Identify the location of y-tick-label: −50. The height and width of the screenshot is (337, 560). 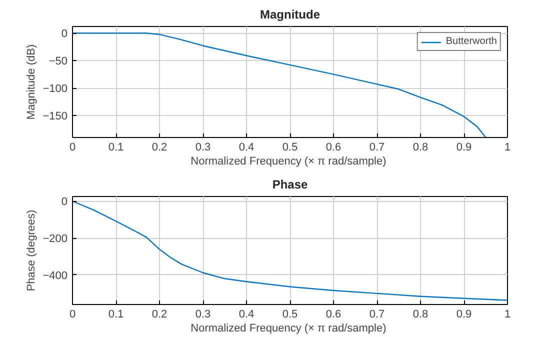
(58, 62).